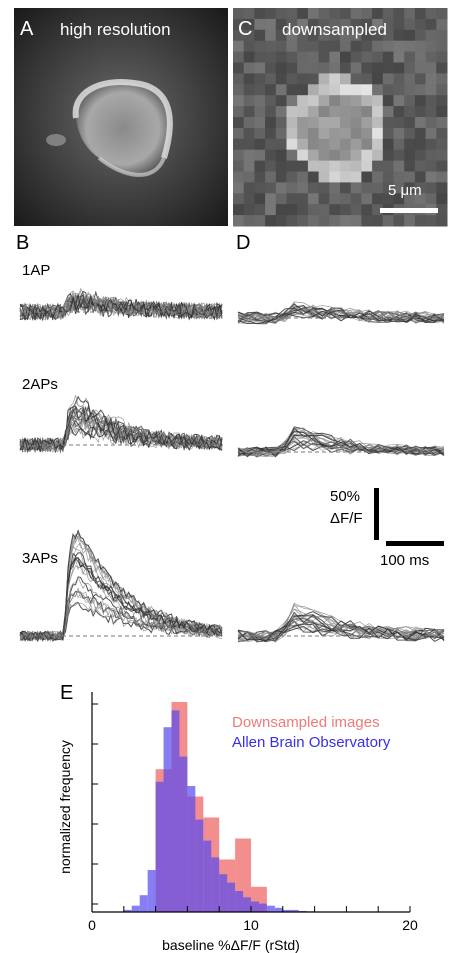 Image resolution: width=474 pixels, height=953 pixels. Describe the element at coordinates (231, 945) in the screenshot. I see `x-axis-label: baseline %ΔF/F (rStd)` at that location.